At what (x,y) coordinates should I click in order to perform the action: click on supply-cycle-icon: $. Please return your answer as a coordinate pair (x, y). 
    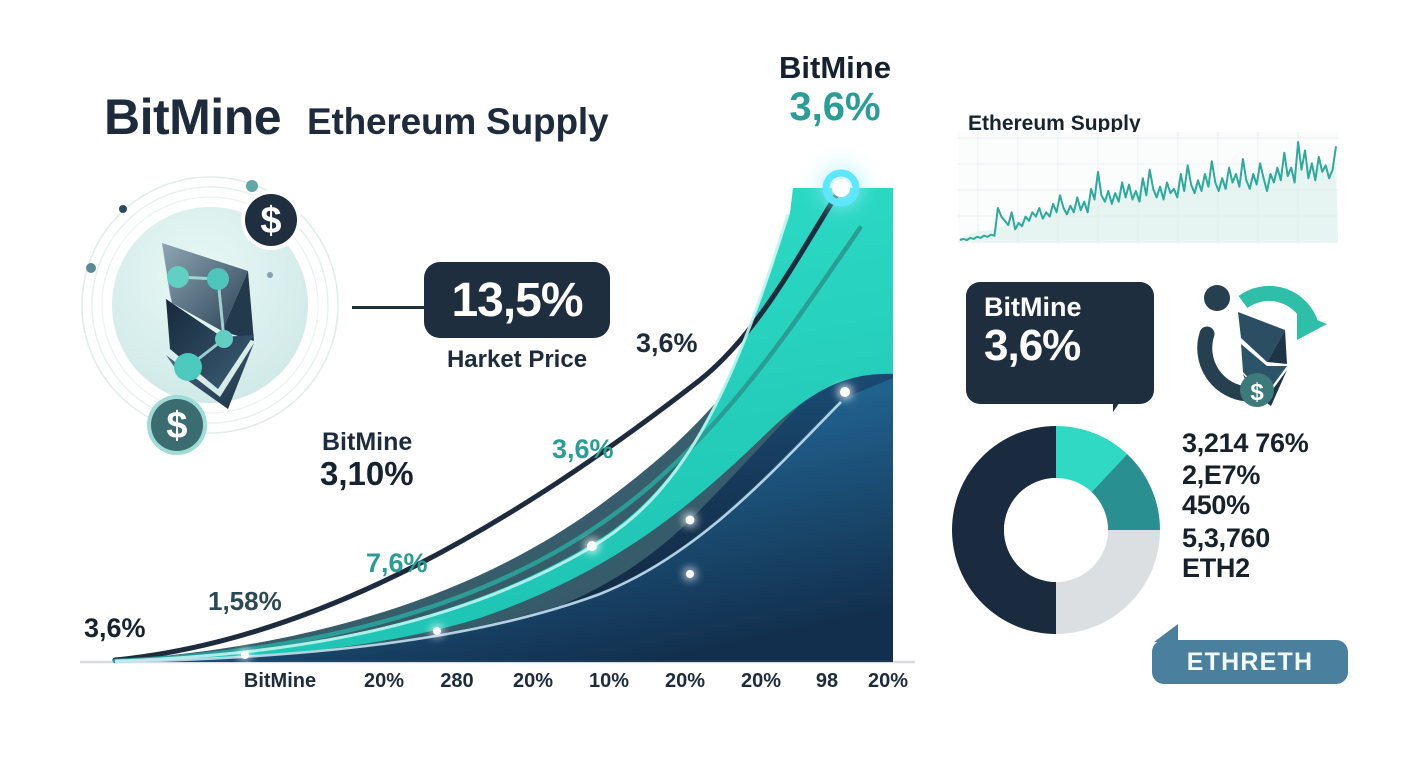
    Looking at the image, I should click on (1260, 339).